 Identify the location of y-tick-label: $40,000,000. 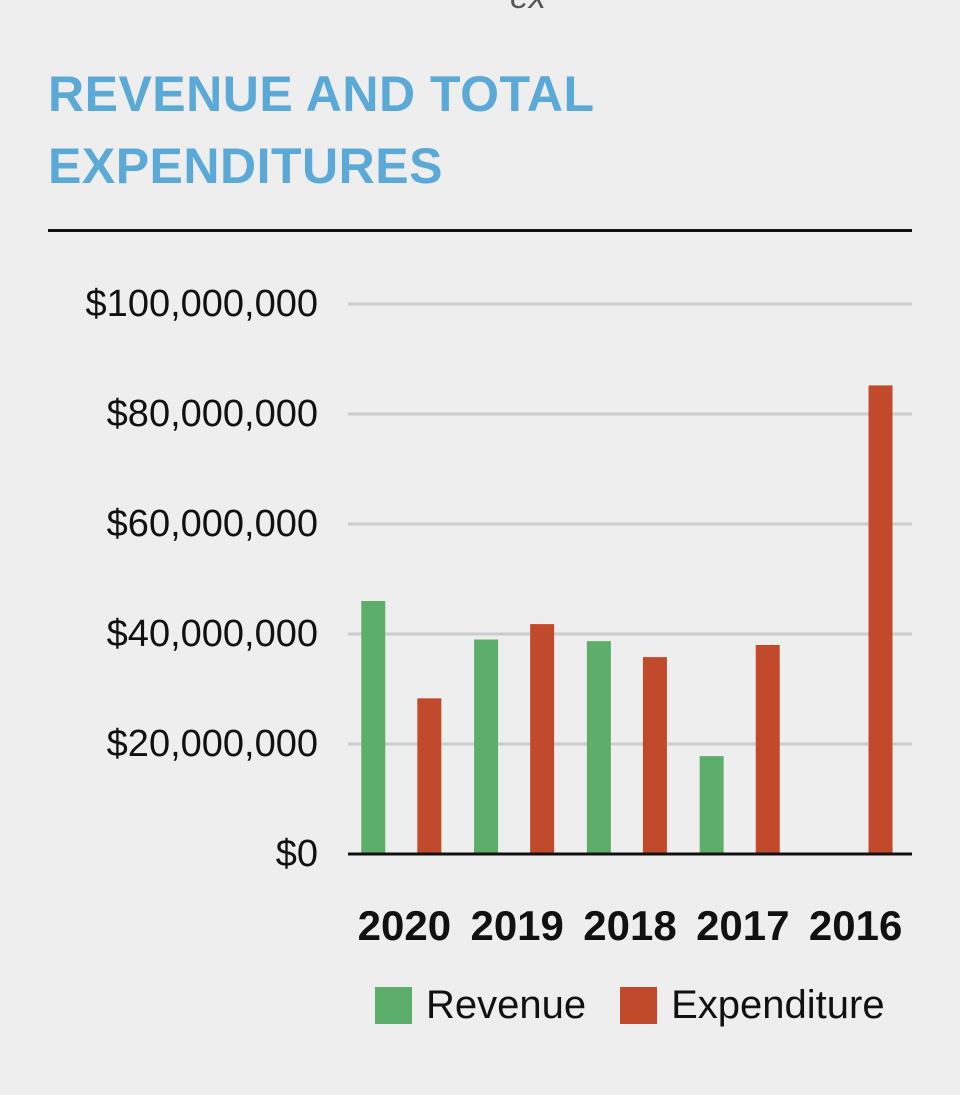
(212, 634).